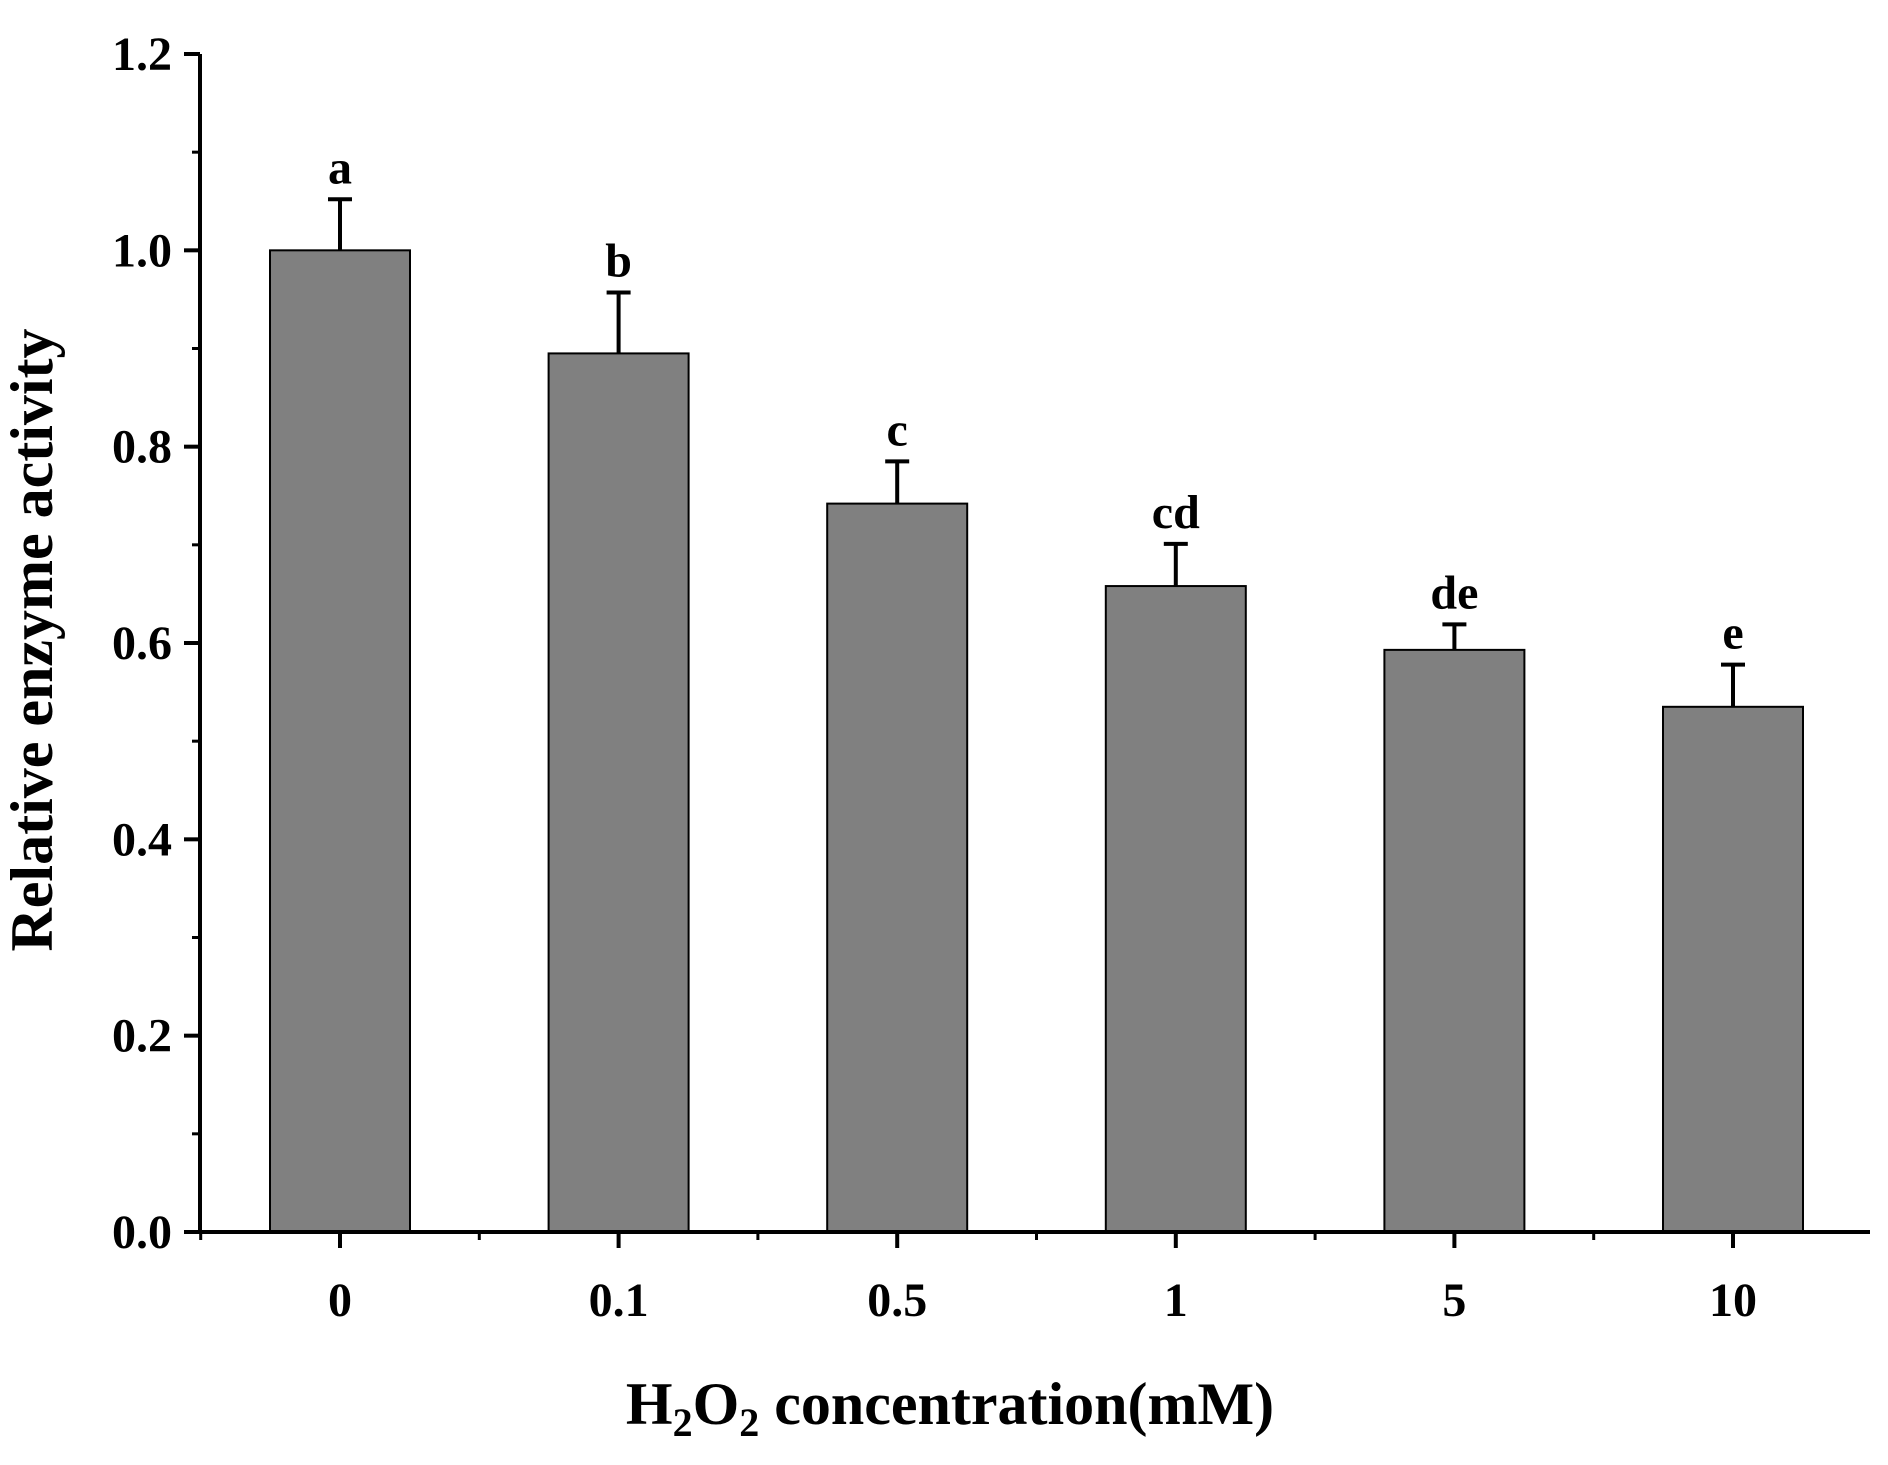 The height and width of the screenshot is (1465, 1888). I want to click on y-tick-label-1.0: 1.0, so click(142, 250).